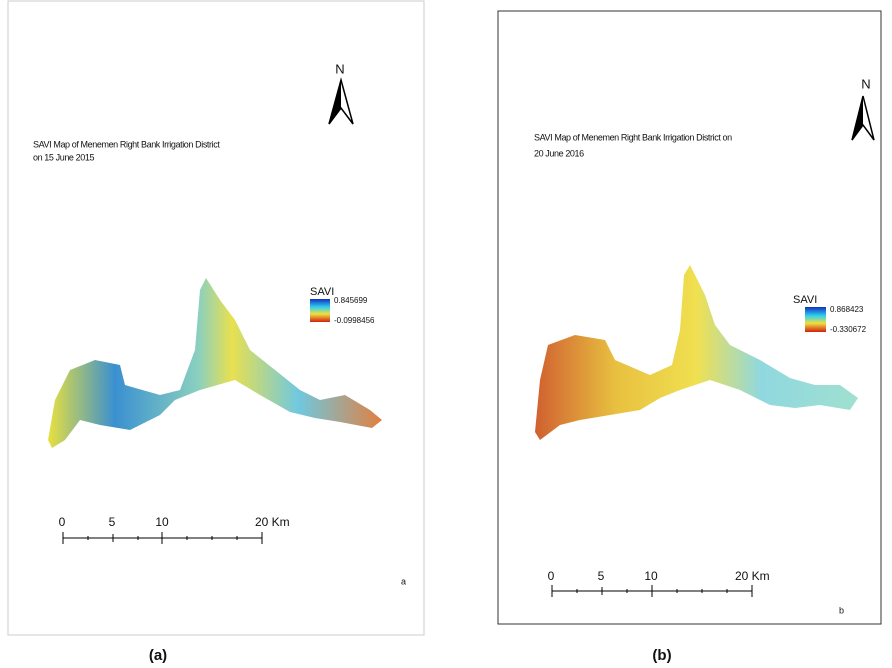 The height and width of the screenshot is (668, 892). I want to click on caption: (b), so click(661, 655).